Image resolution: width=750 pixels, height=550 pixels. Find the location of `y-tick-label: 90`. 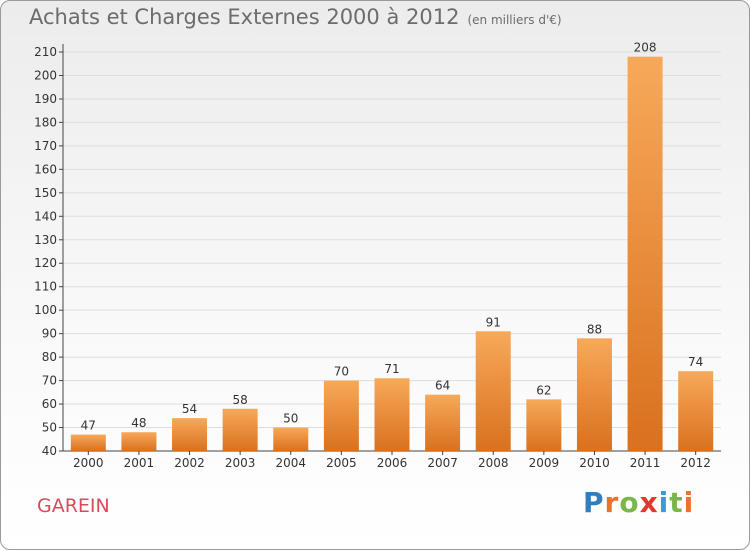

y-tick-label: 90 is located at coordinates (49, 334).